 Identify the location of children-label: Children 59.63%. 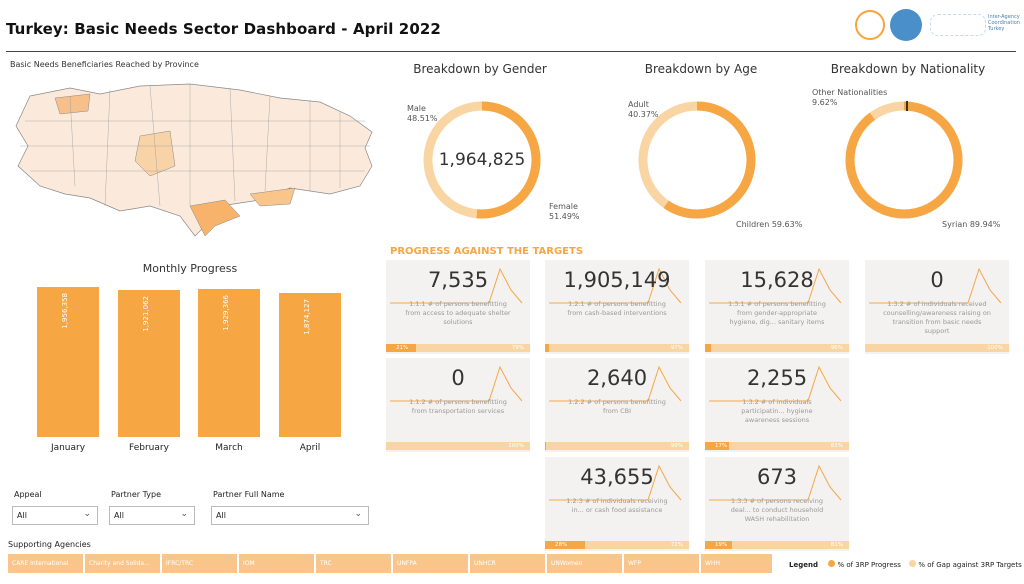
(769, 224).